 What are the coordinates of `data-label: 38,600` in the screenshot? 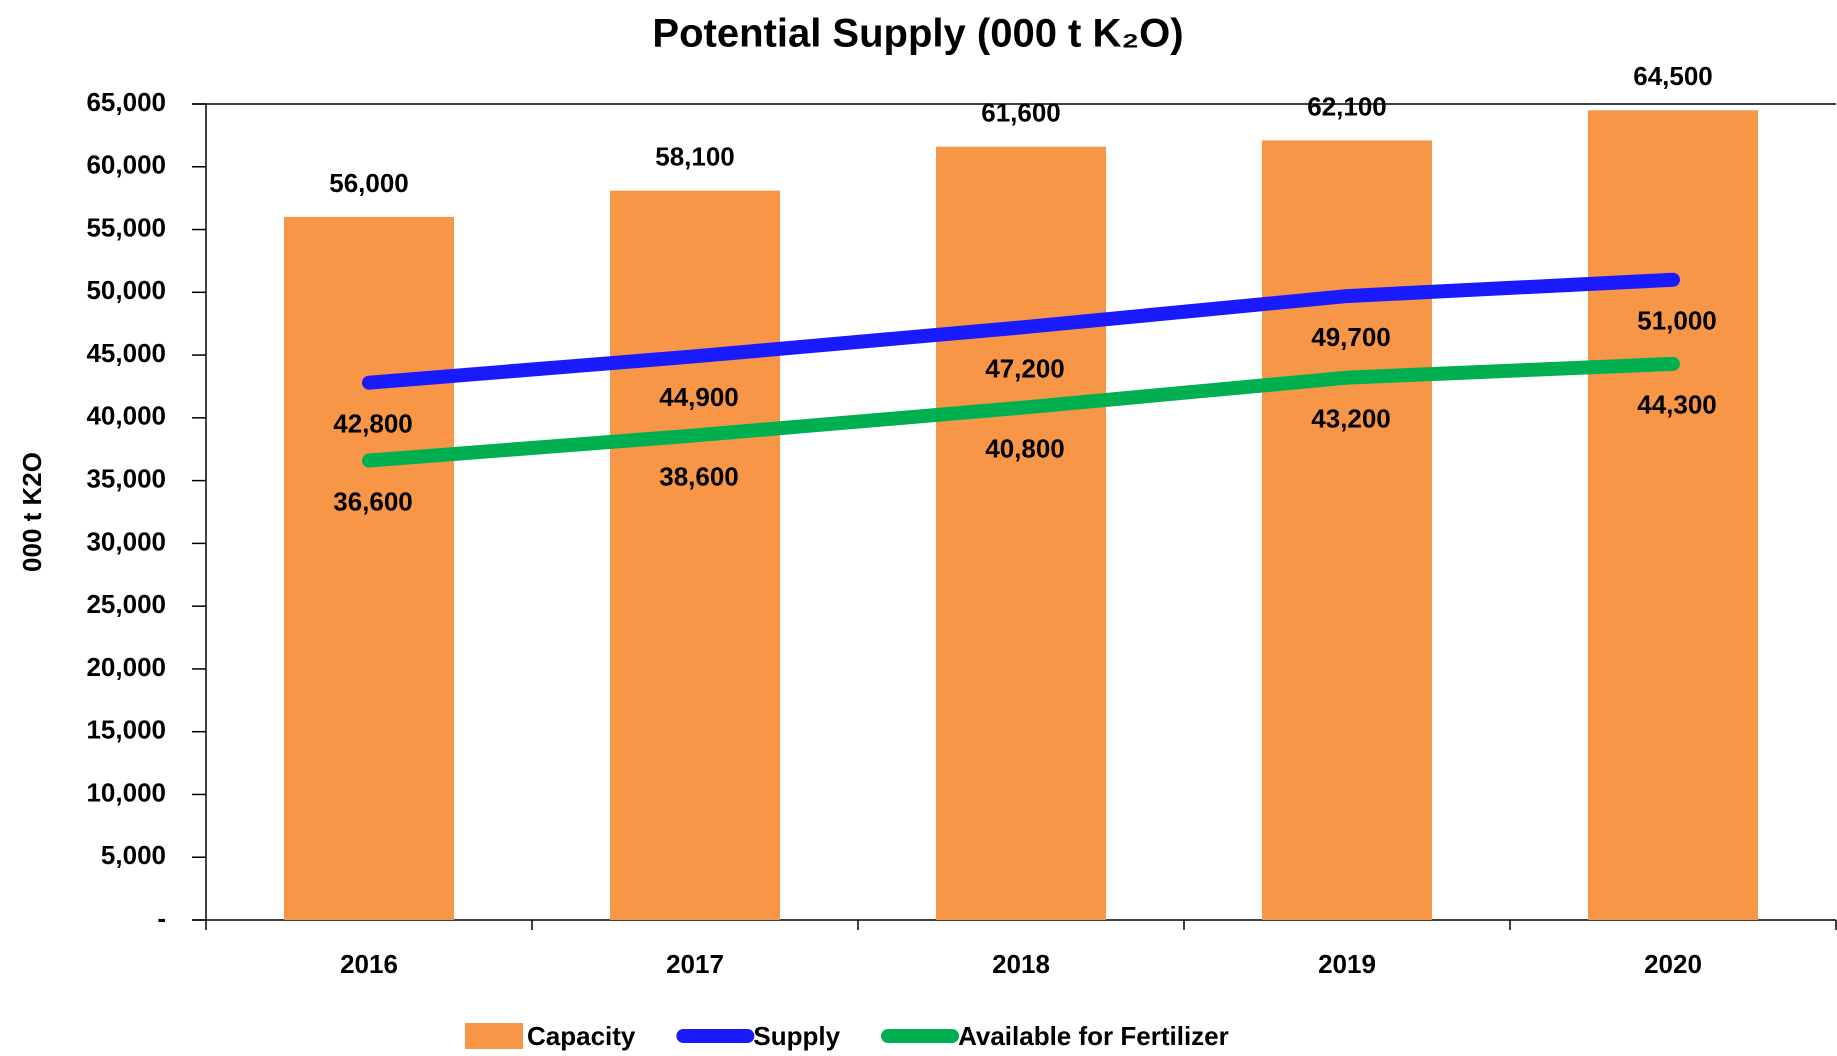 It's located at (699, 476).